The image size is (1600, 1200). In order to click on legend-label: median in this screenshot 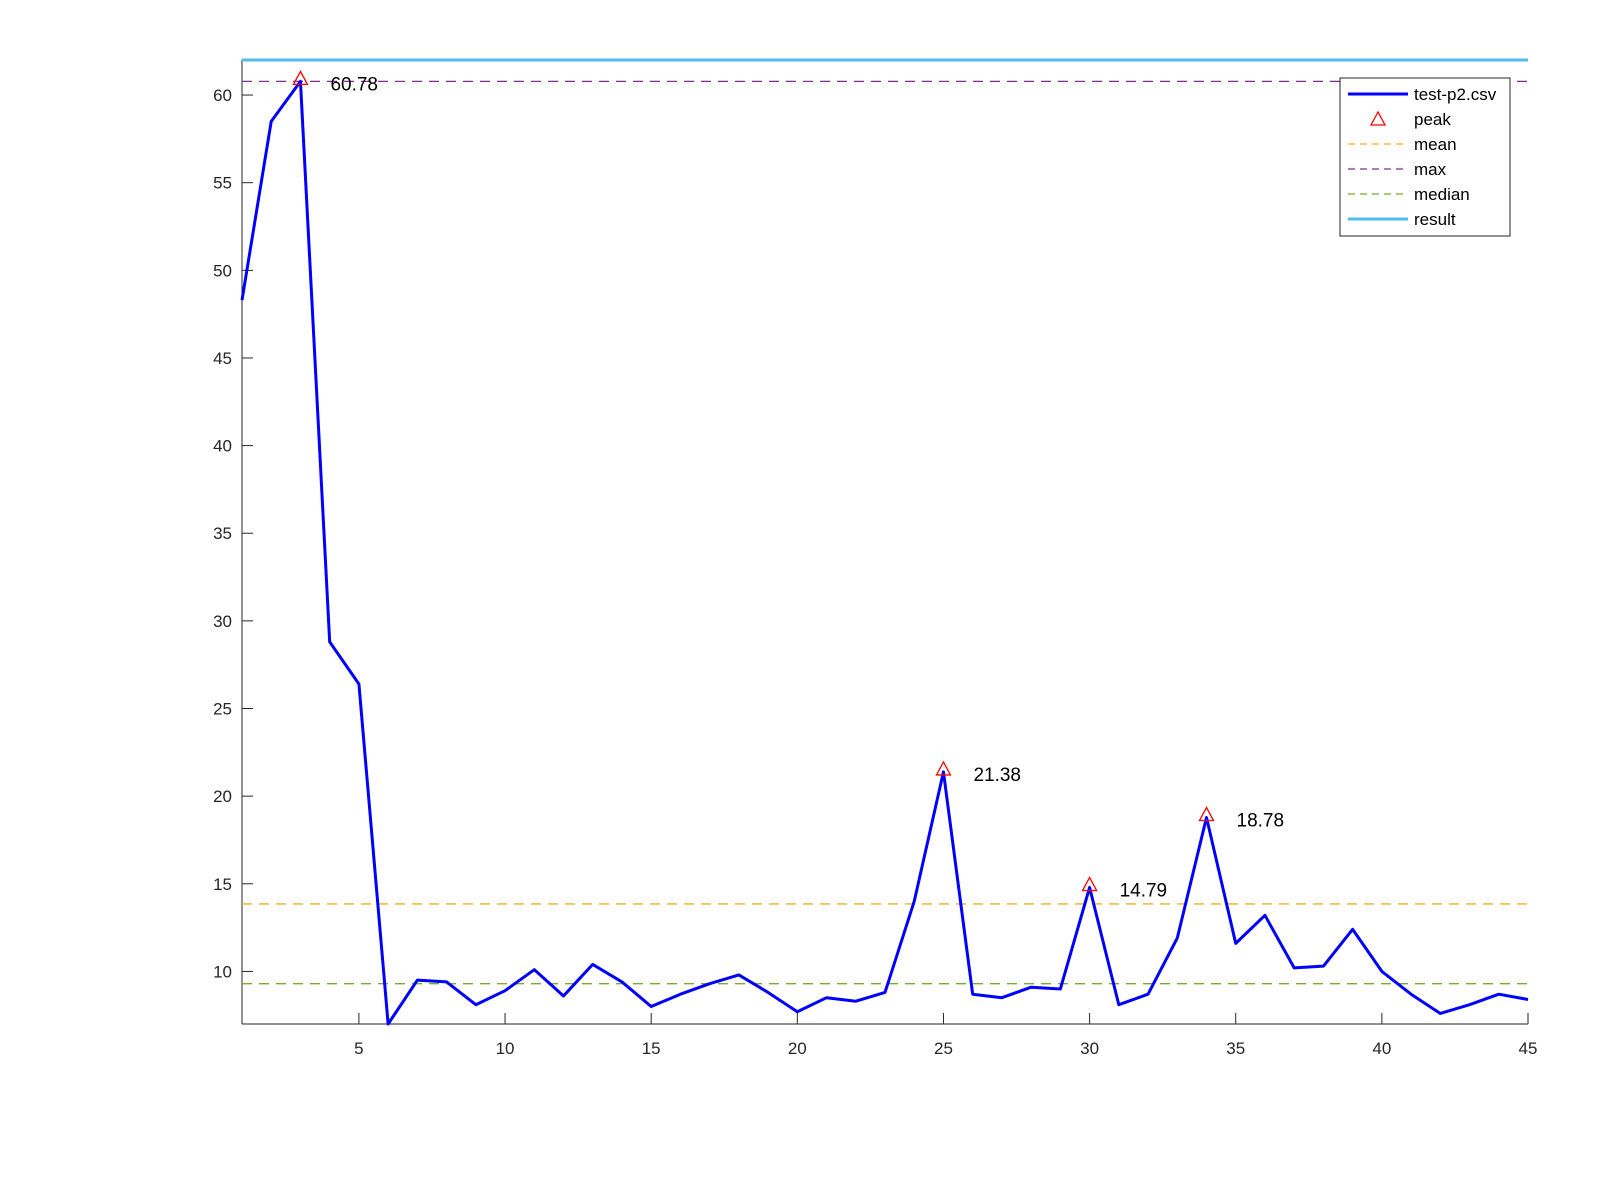, I will do `click(1442, 194)`.